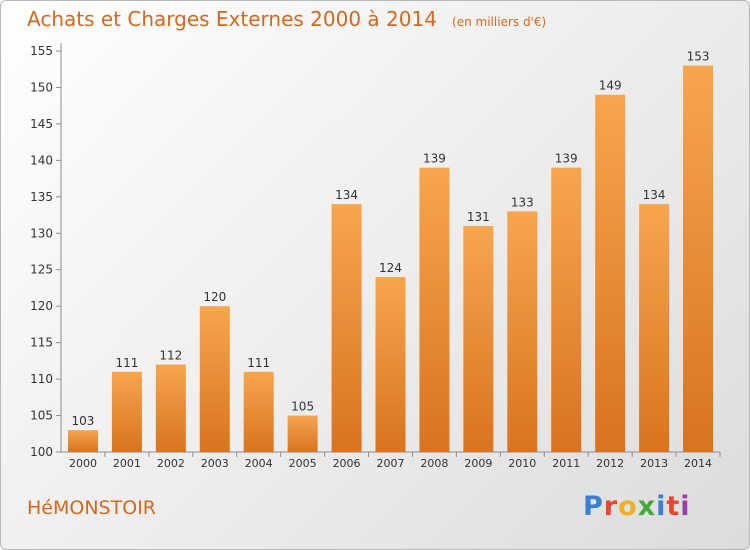 The image size is (750, 550). What do you see at coordinates (522, 463) in the screenshot?
I see `x-tick-label-2010: 2010` at bounding box center [522, 463].